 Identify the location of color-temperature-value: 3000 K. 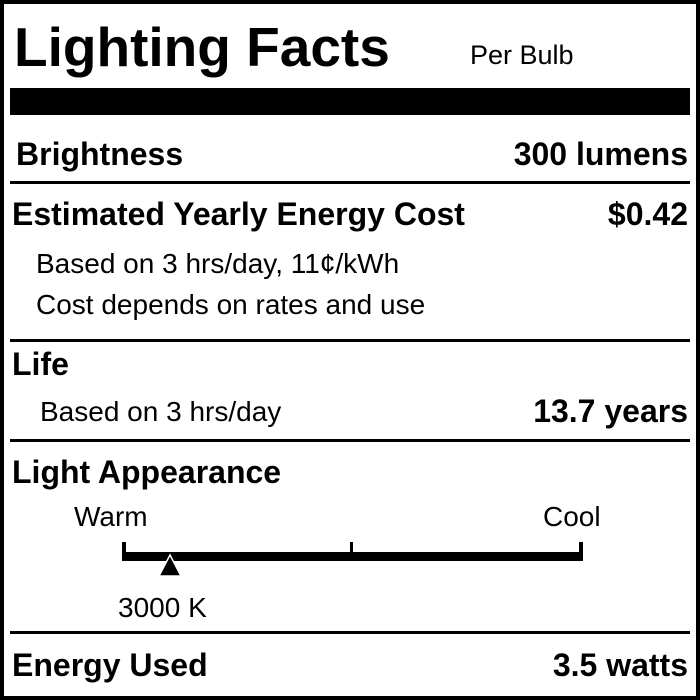
(162, 607).